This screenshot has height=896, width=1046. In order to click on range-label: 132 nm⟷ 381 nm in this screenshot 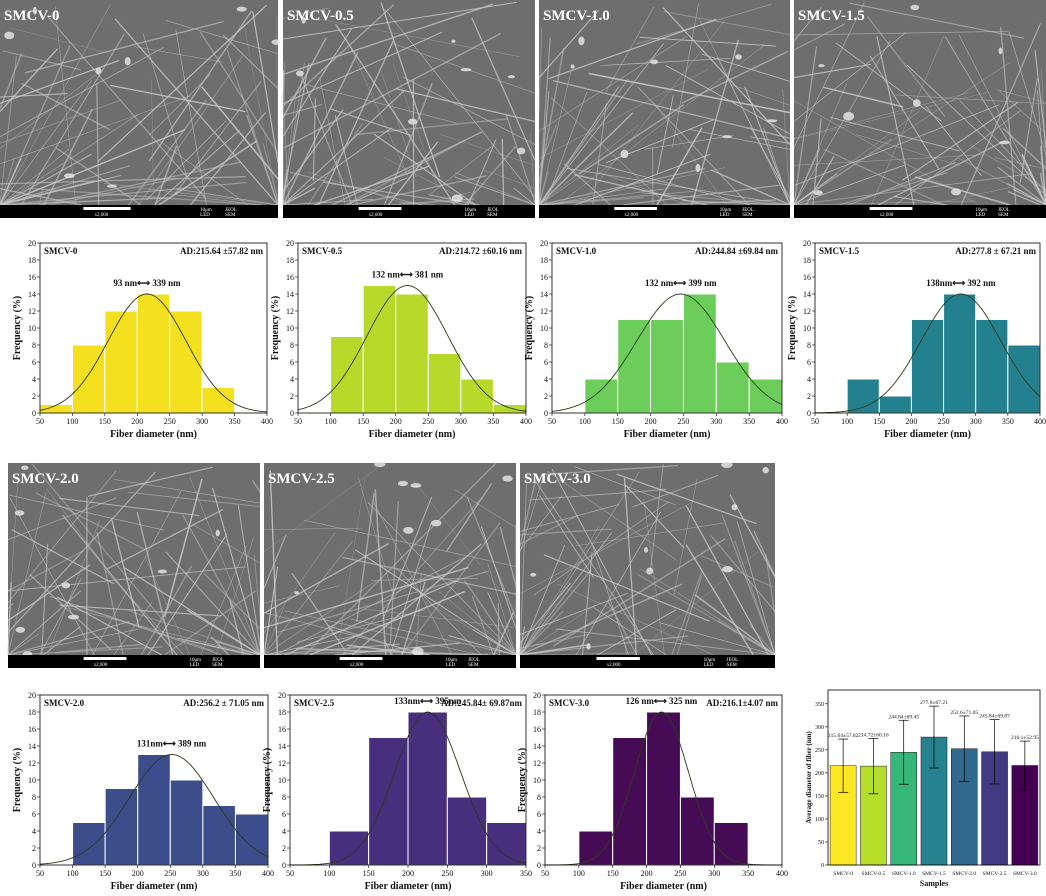, I will do `click(408, 275)`.